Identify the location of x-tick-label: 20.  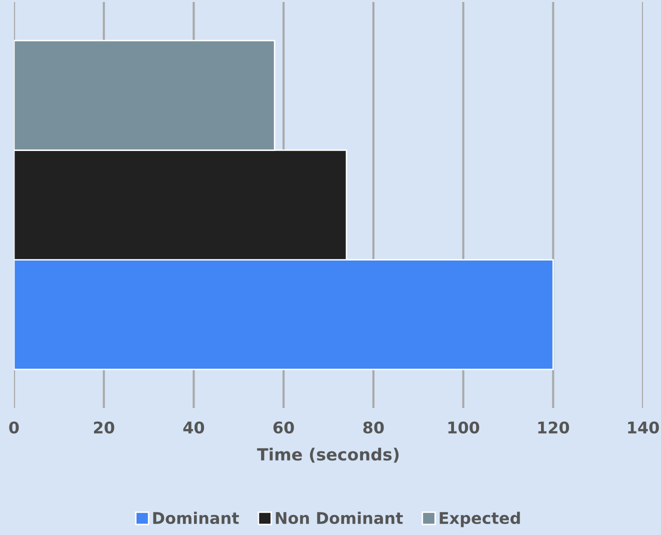
(104, 427).